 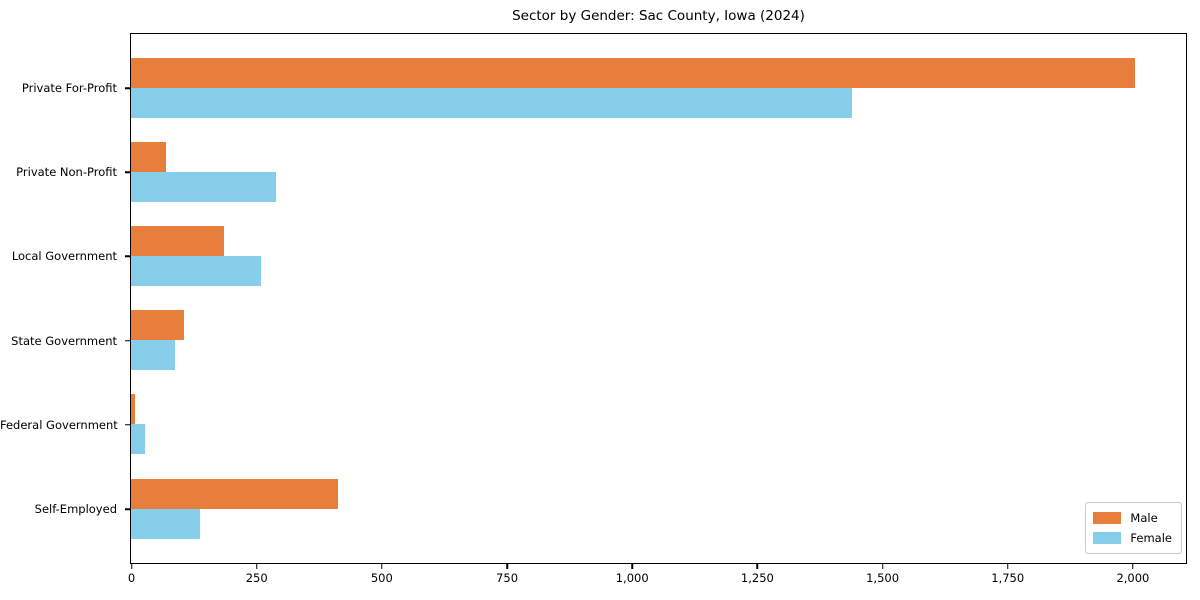 I want to click on ytick-label: Federal Government, so click(x=59, y=424).